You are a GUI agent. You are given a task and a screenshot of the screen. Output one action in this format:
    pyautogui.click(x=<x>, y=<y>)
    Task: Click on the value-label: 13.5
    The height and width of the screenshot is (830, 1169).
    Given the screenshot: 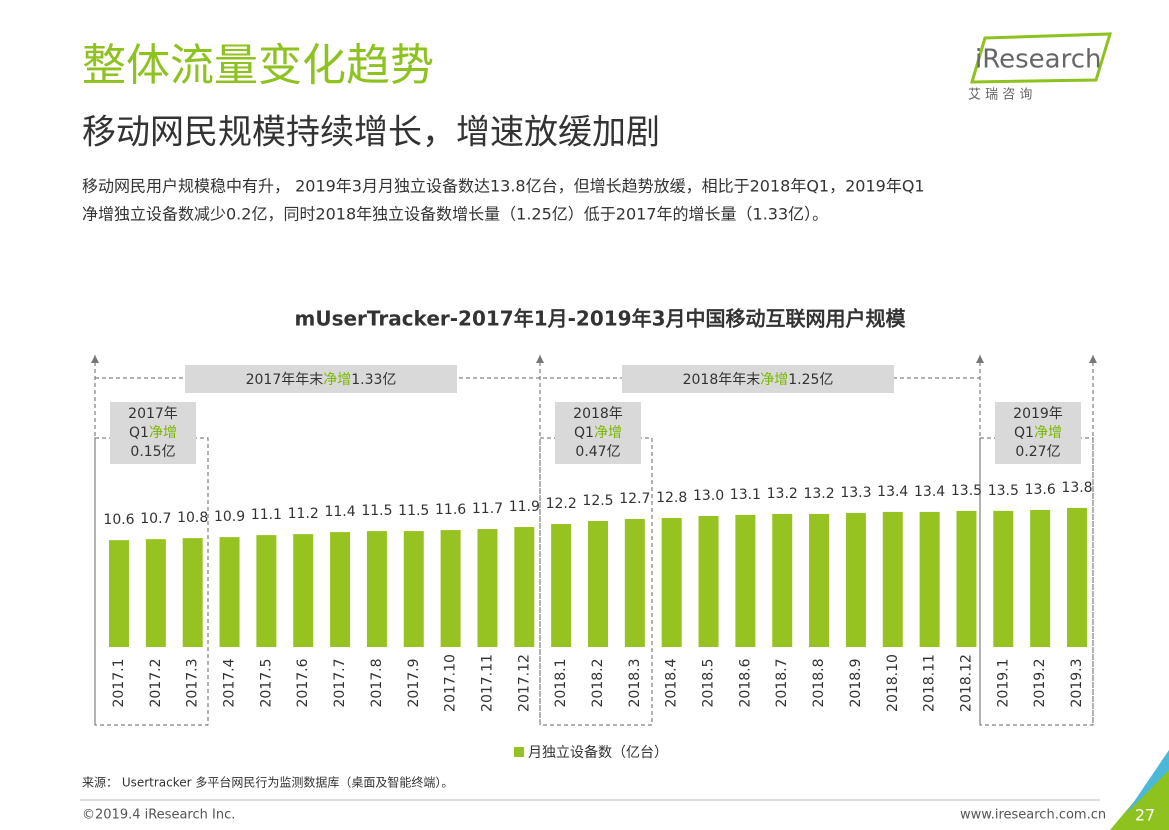 What is the action you would take?
    pyautogui.click(x=1003, y=491)
    